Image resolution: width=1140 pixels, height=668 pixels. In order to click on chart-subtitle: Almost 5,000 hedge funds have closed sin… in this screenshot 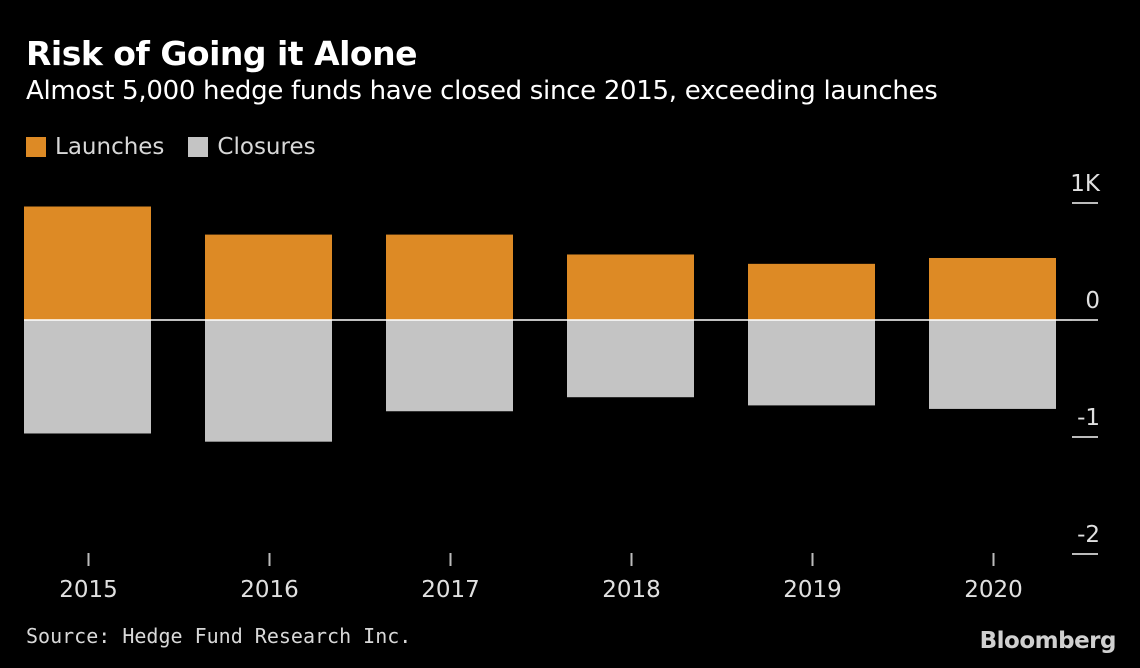, I will do `click(482, 91)`.